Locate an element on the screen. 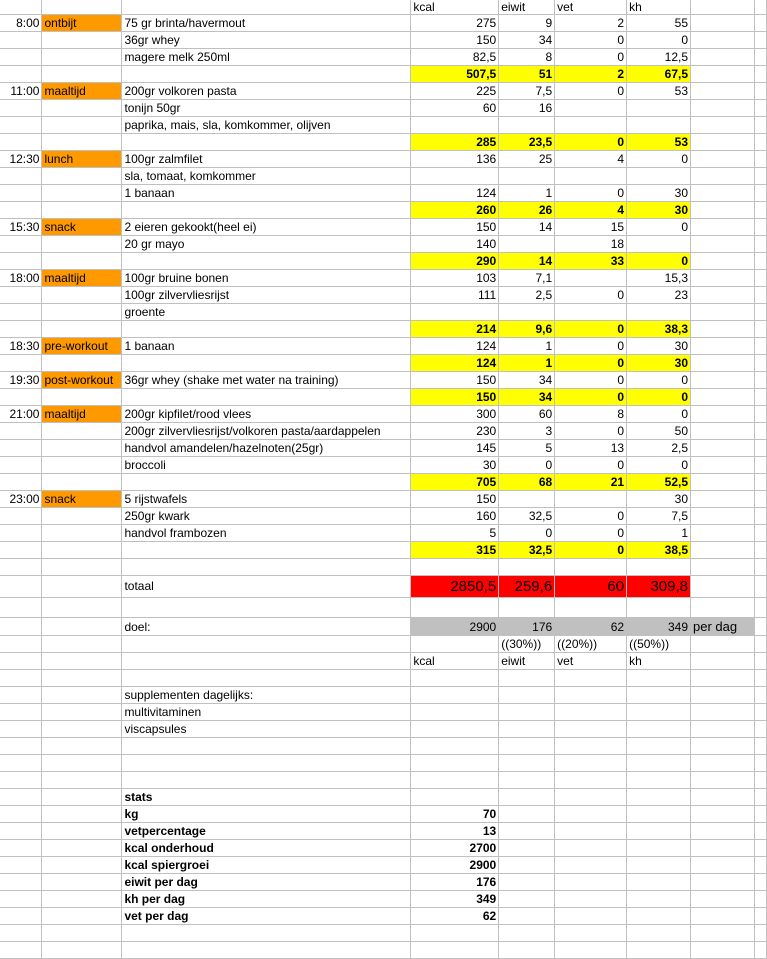  cell-eiwit: 34 is located at coordinates (527, 40).